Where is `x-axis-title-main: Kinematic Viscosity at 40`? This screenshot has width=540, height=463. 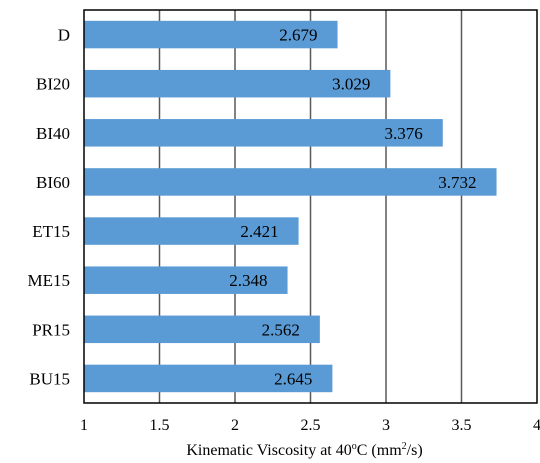 x-axis-title-main: Kinematic Viscosity at 40 is located at coordinates (268, 450).